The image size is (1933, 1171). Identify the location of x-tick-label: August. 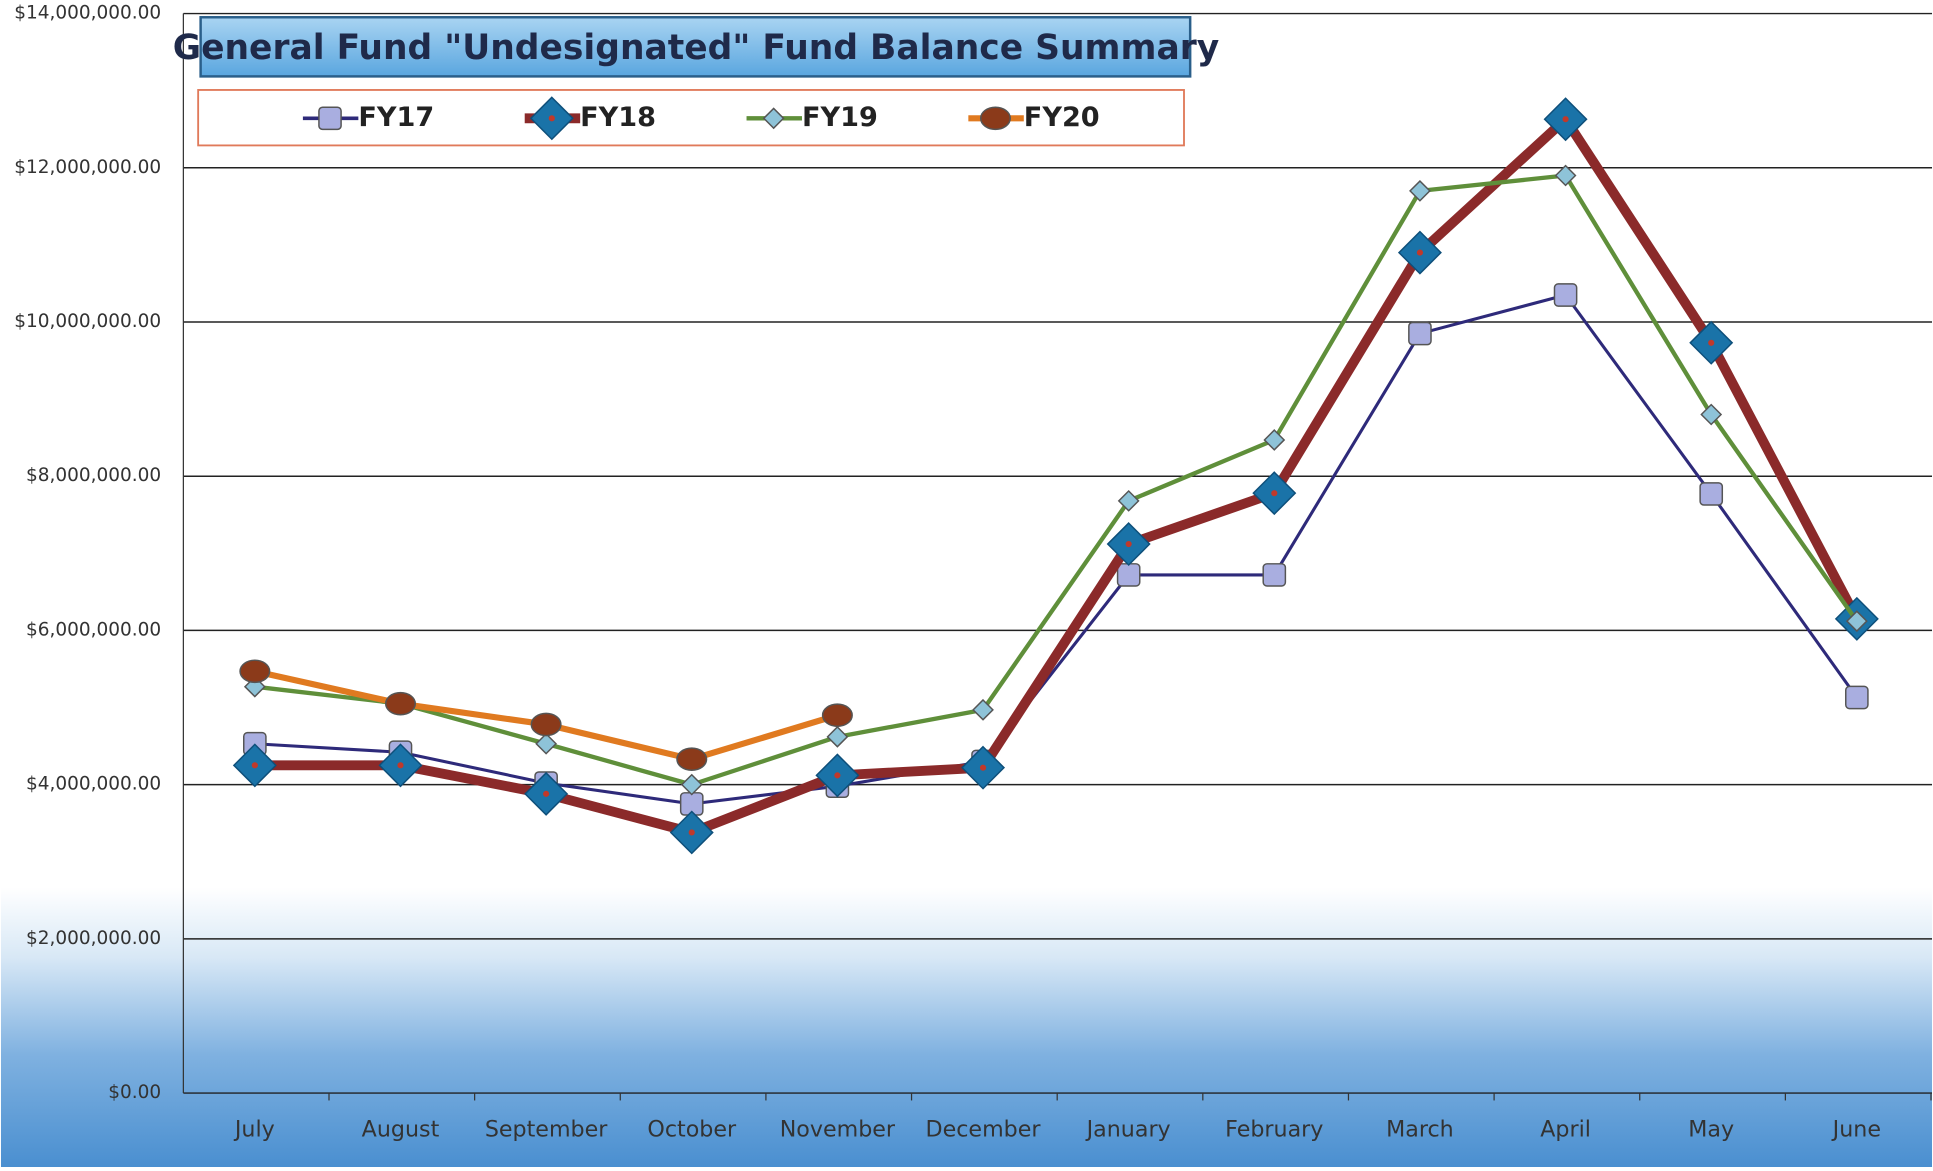
(401, 1130).